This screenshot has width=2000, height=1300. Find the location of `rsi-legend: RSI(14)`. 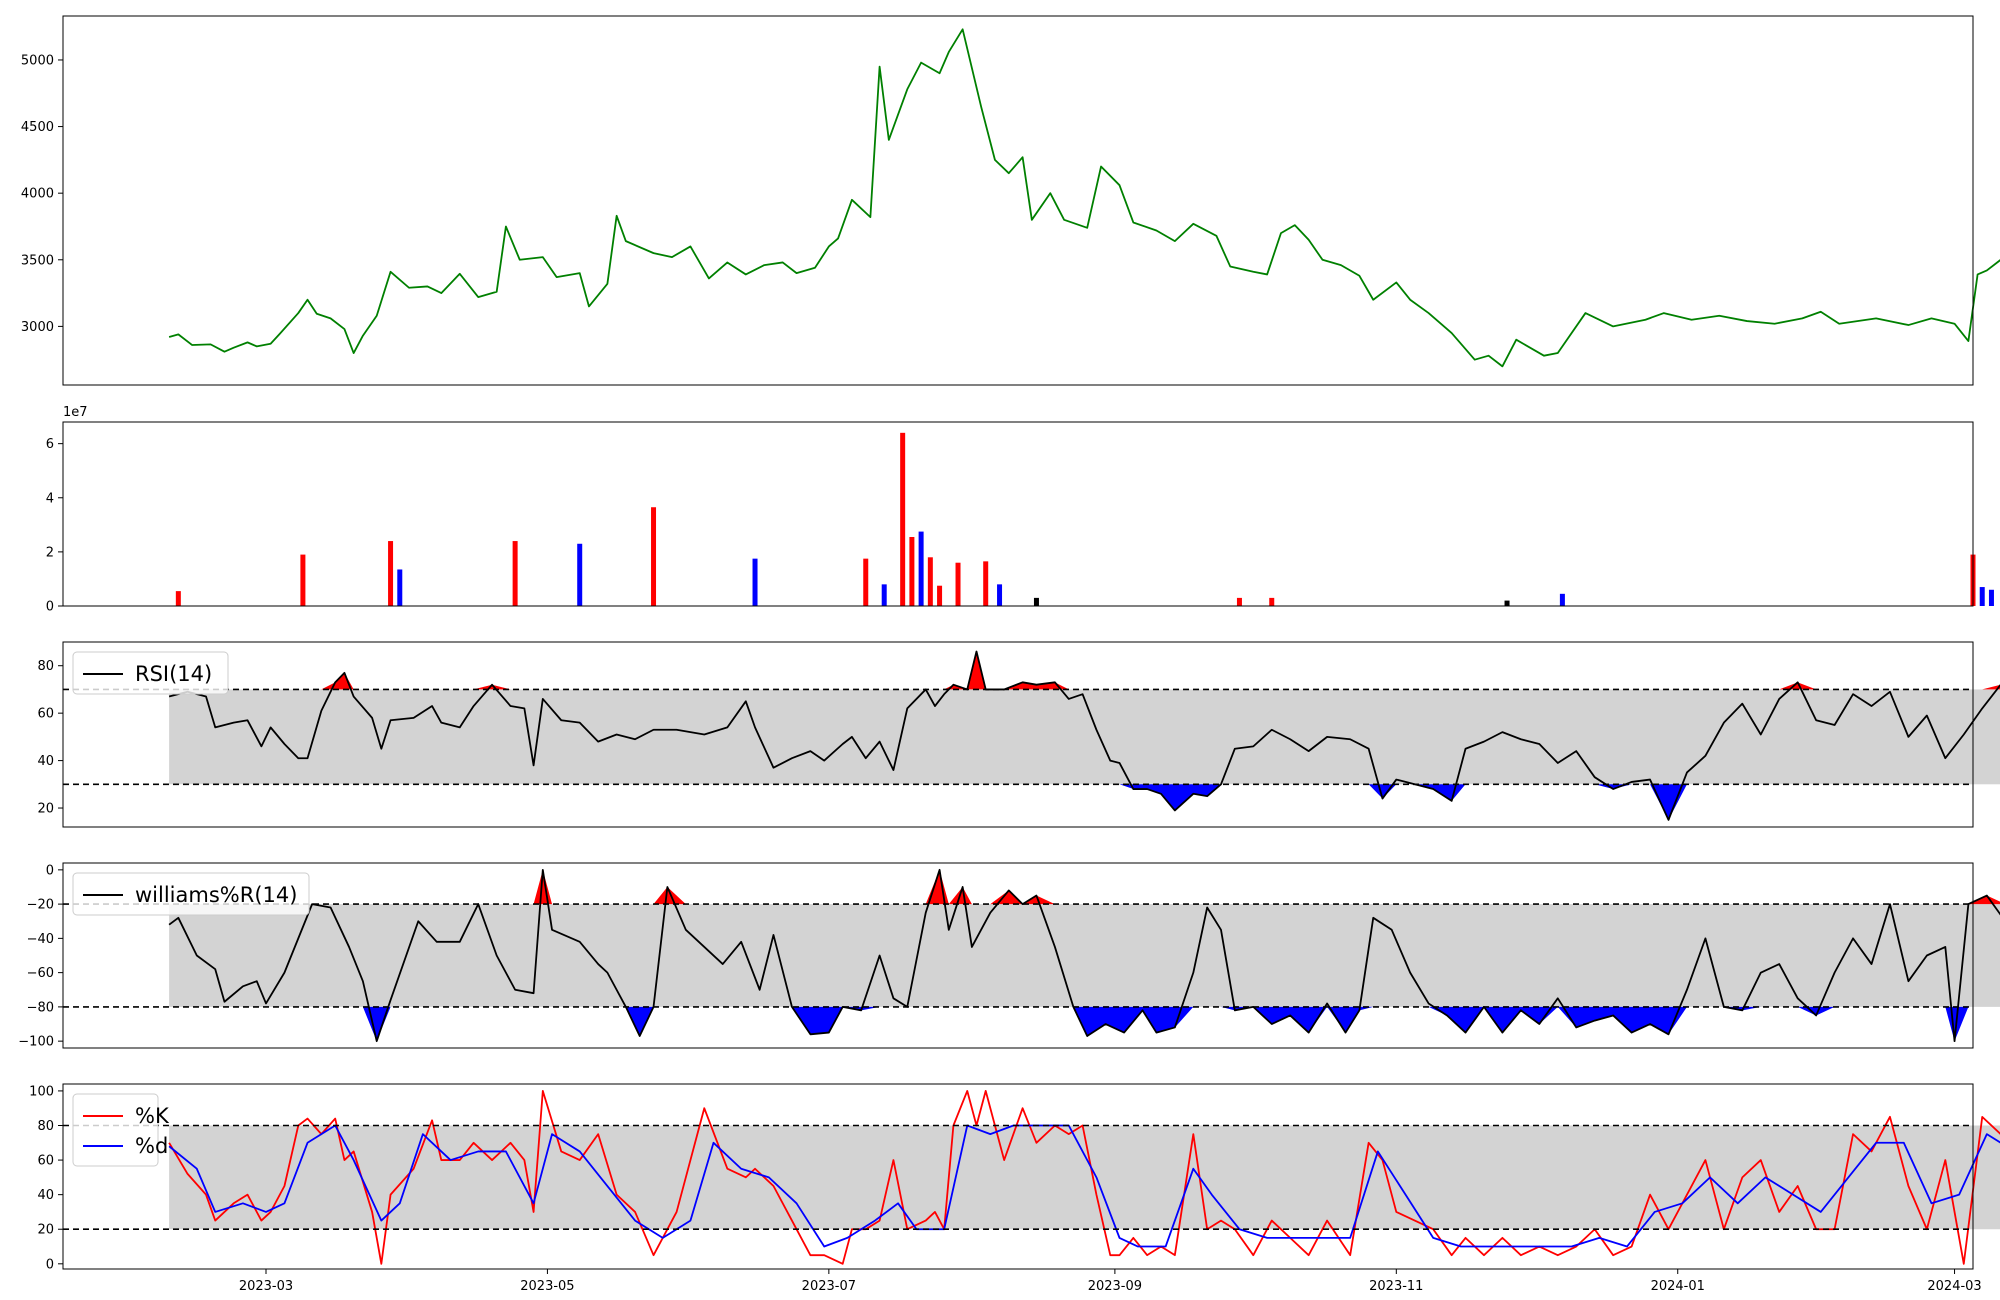

rsi-legend: RSI(14) is located at coordinates (150, 673).